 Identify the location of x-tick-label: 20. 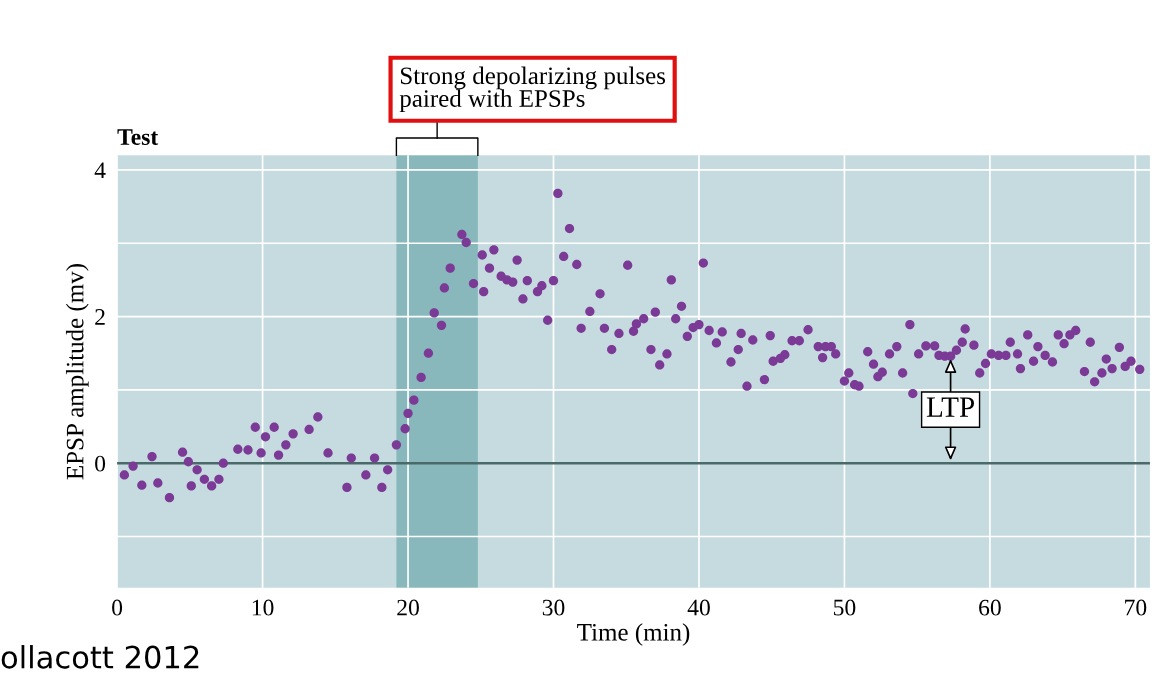
(408, 607).